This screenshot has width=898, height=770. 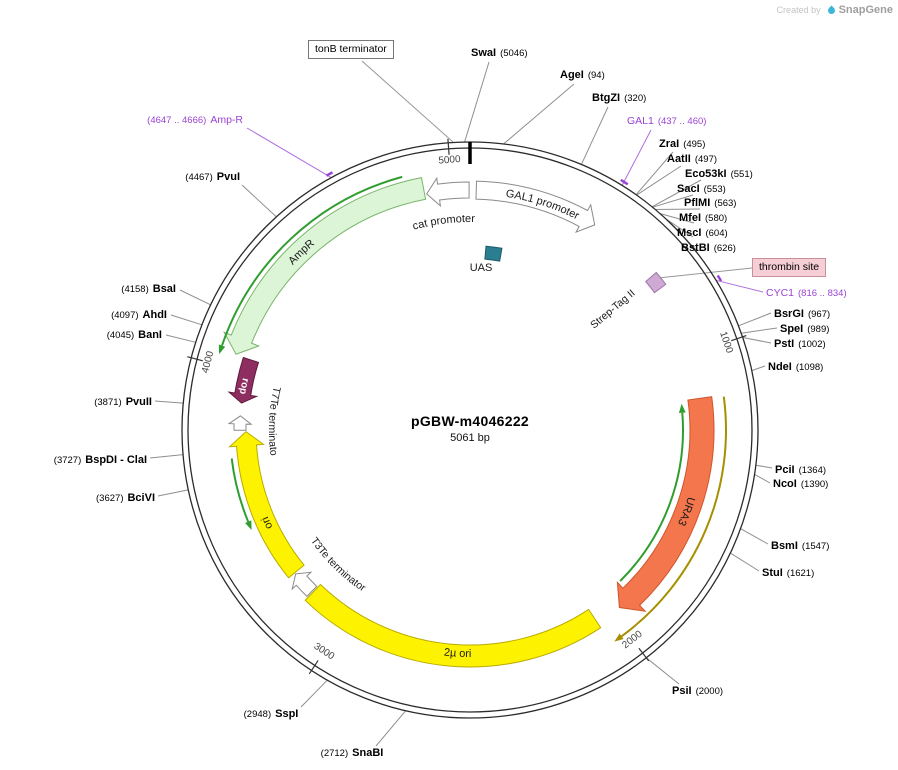 I want to click on callout-line-pcii, so click(x=764, y=466).